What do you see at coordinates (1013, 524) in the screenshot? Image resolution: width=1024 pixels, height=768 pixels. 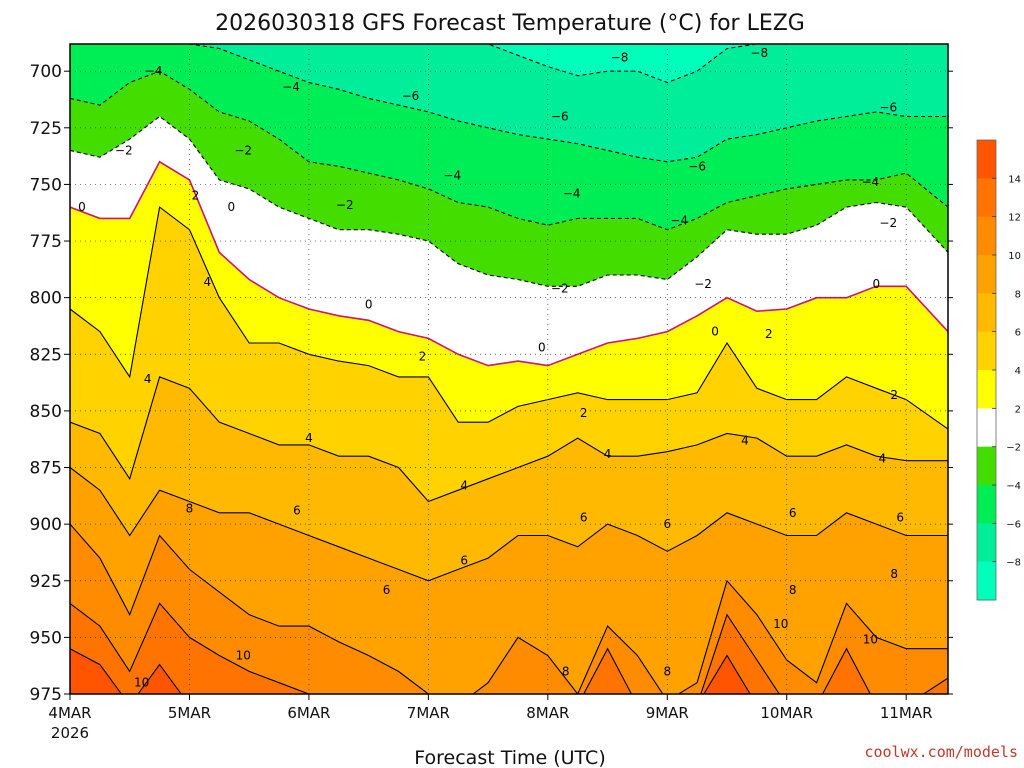 I see `colorbar-label: −6` at bounding box center [1013, 524].